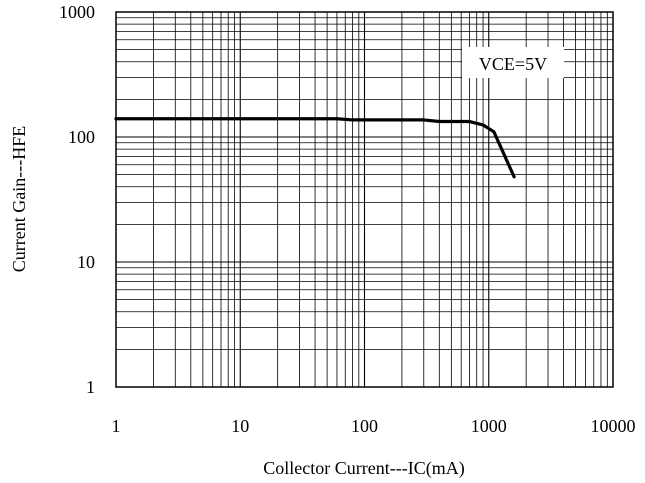 This screenshot has height=483, width=645. Describe the element at coordinates (77, 12) in the screenshot. I see `y-tick-label: 1000` at that location.